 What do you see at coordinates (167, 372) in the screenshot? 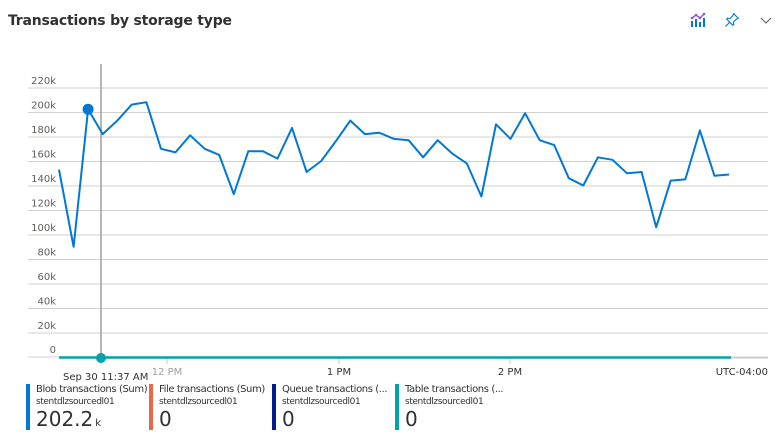
I see `svg-text: 12 PM` at bounding box center [167, 372].